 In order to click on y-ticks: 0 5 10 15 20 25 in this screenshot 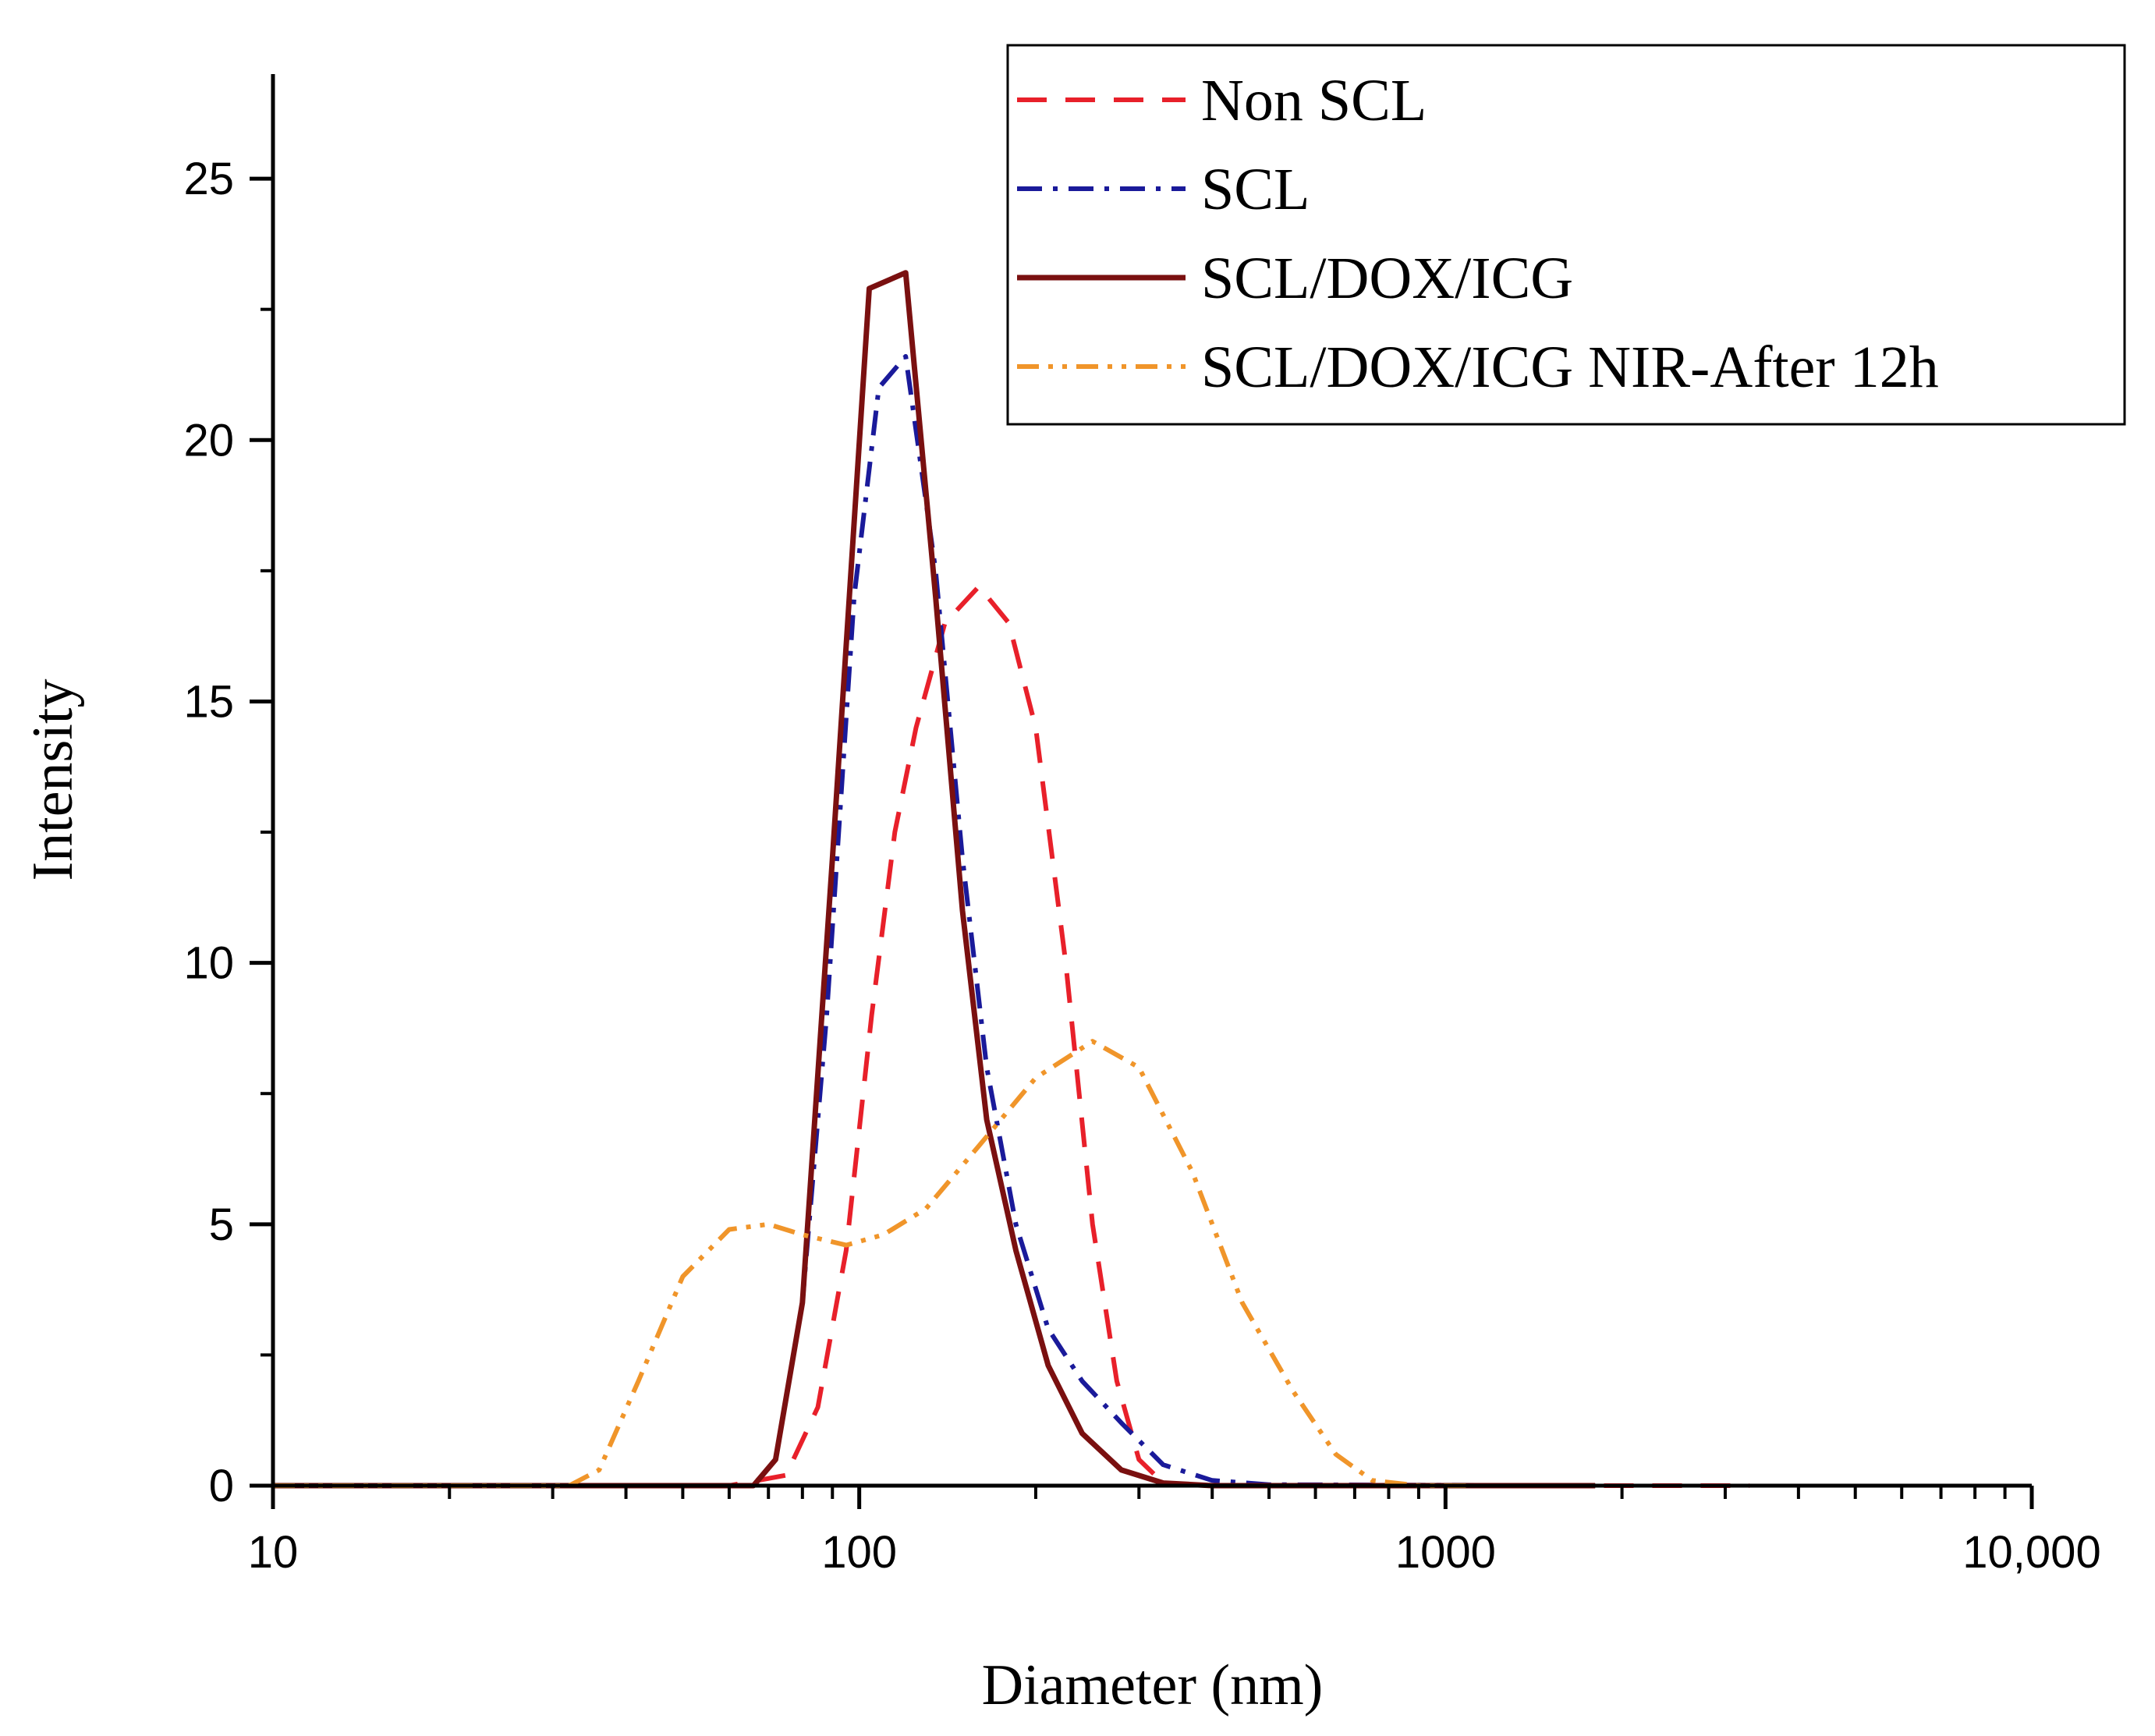, I will do `click(228, 832)`.